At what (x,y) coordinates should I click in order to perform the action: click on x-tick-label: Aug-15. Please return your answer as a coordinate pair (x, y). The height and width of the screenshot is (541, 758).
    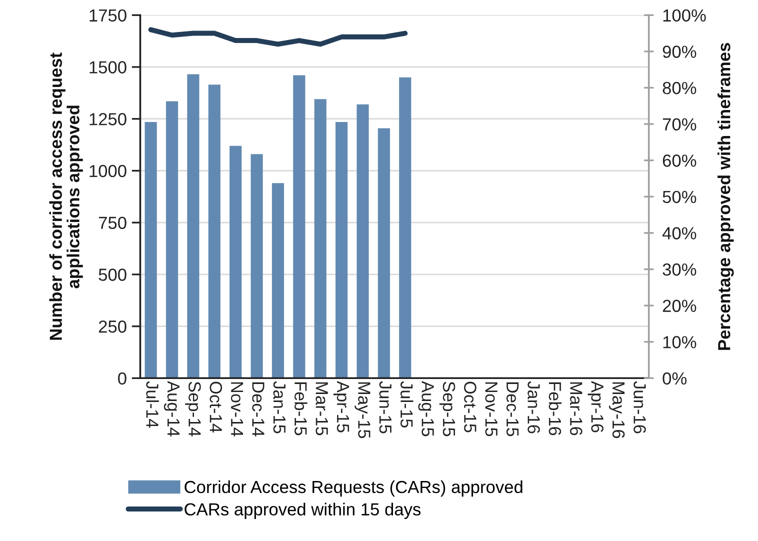
    Looking at the image, I should click on (426, 408).